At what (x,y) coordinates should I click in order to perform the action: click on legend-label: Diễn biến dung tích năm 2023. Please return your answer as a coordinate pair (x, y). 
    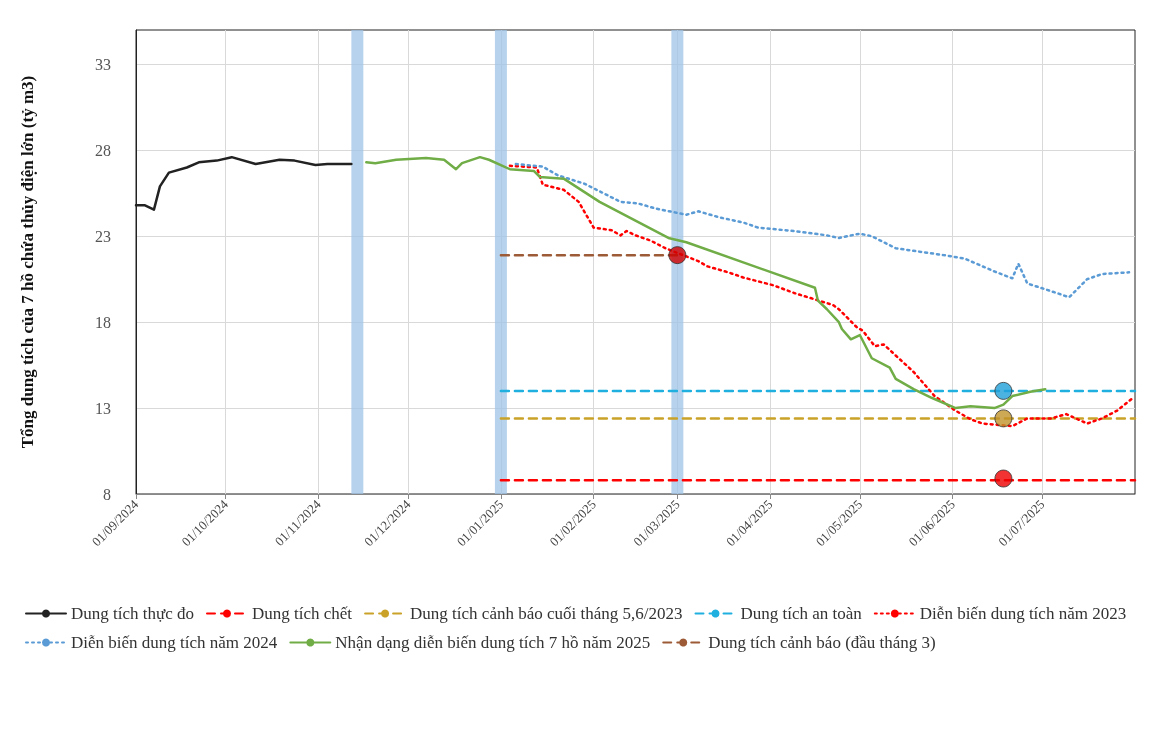
    Looking at the image, I should click on (1023, 613).